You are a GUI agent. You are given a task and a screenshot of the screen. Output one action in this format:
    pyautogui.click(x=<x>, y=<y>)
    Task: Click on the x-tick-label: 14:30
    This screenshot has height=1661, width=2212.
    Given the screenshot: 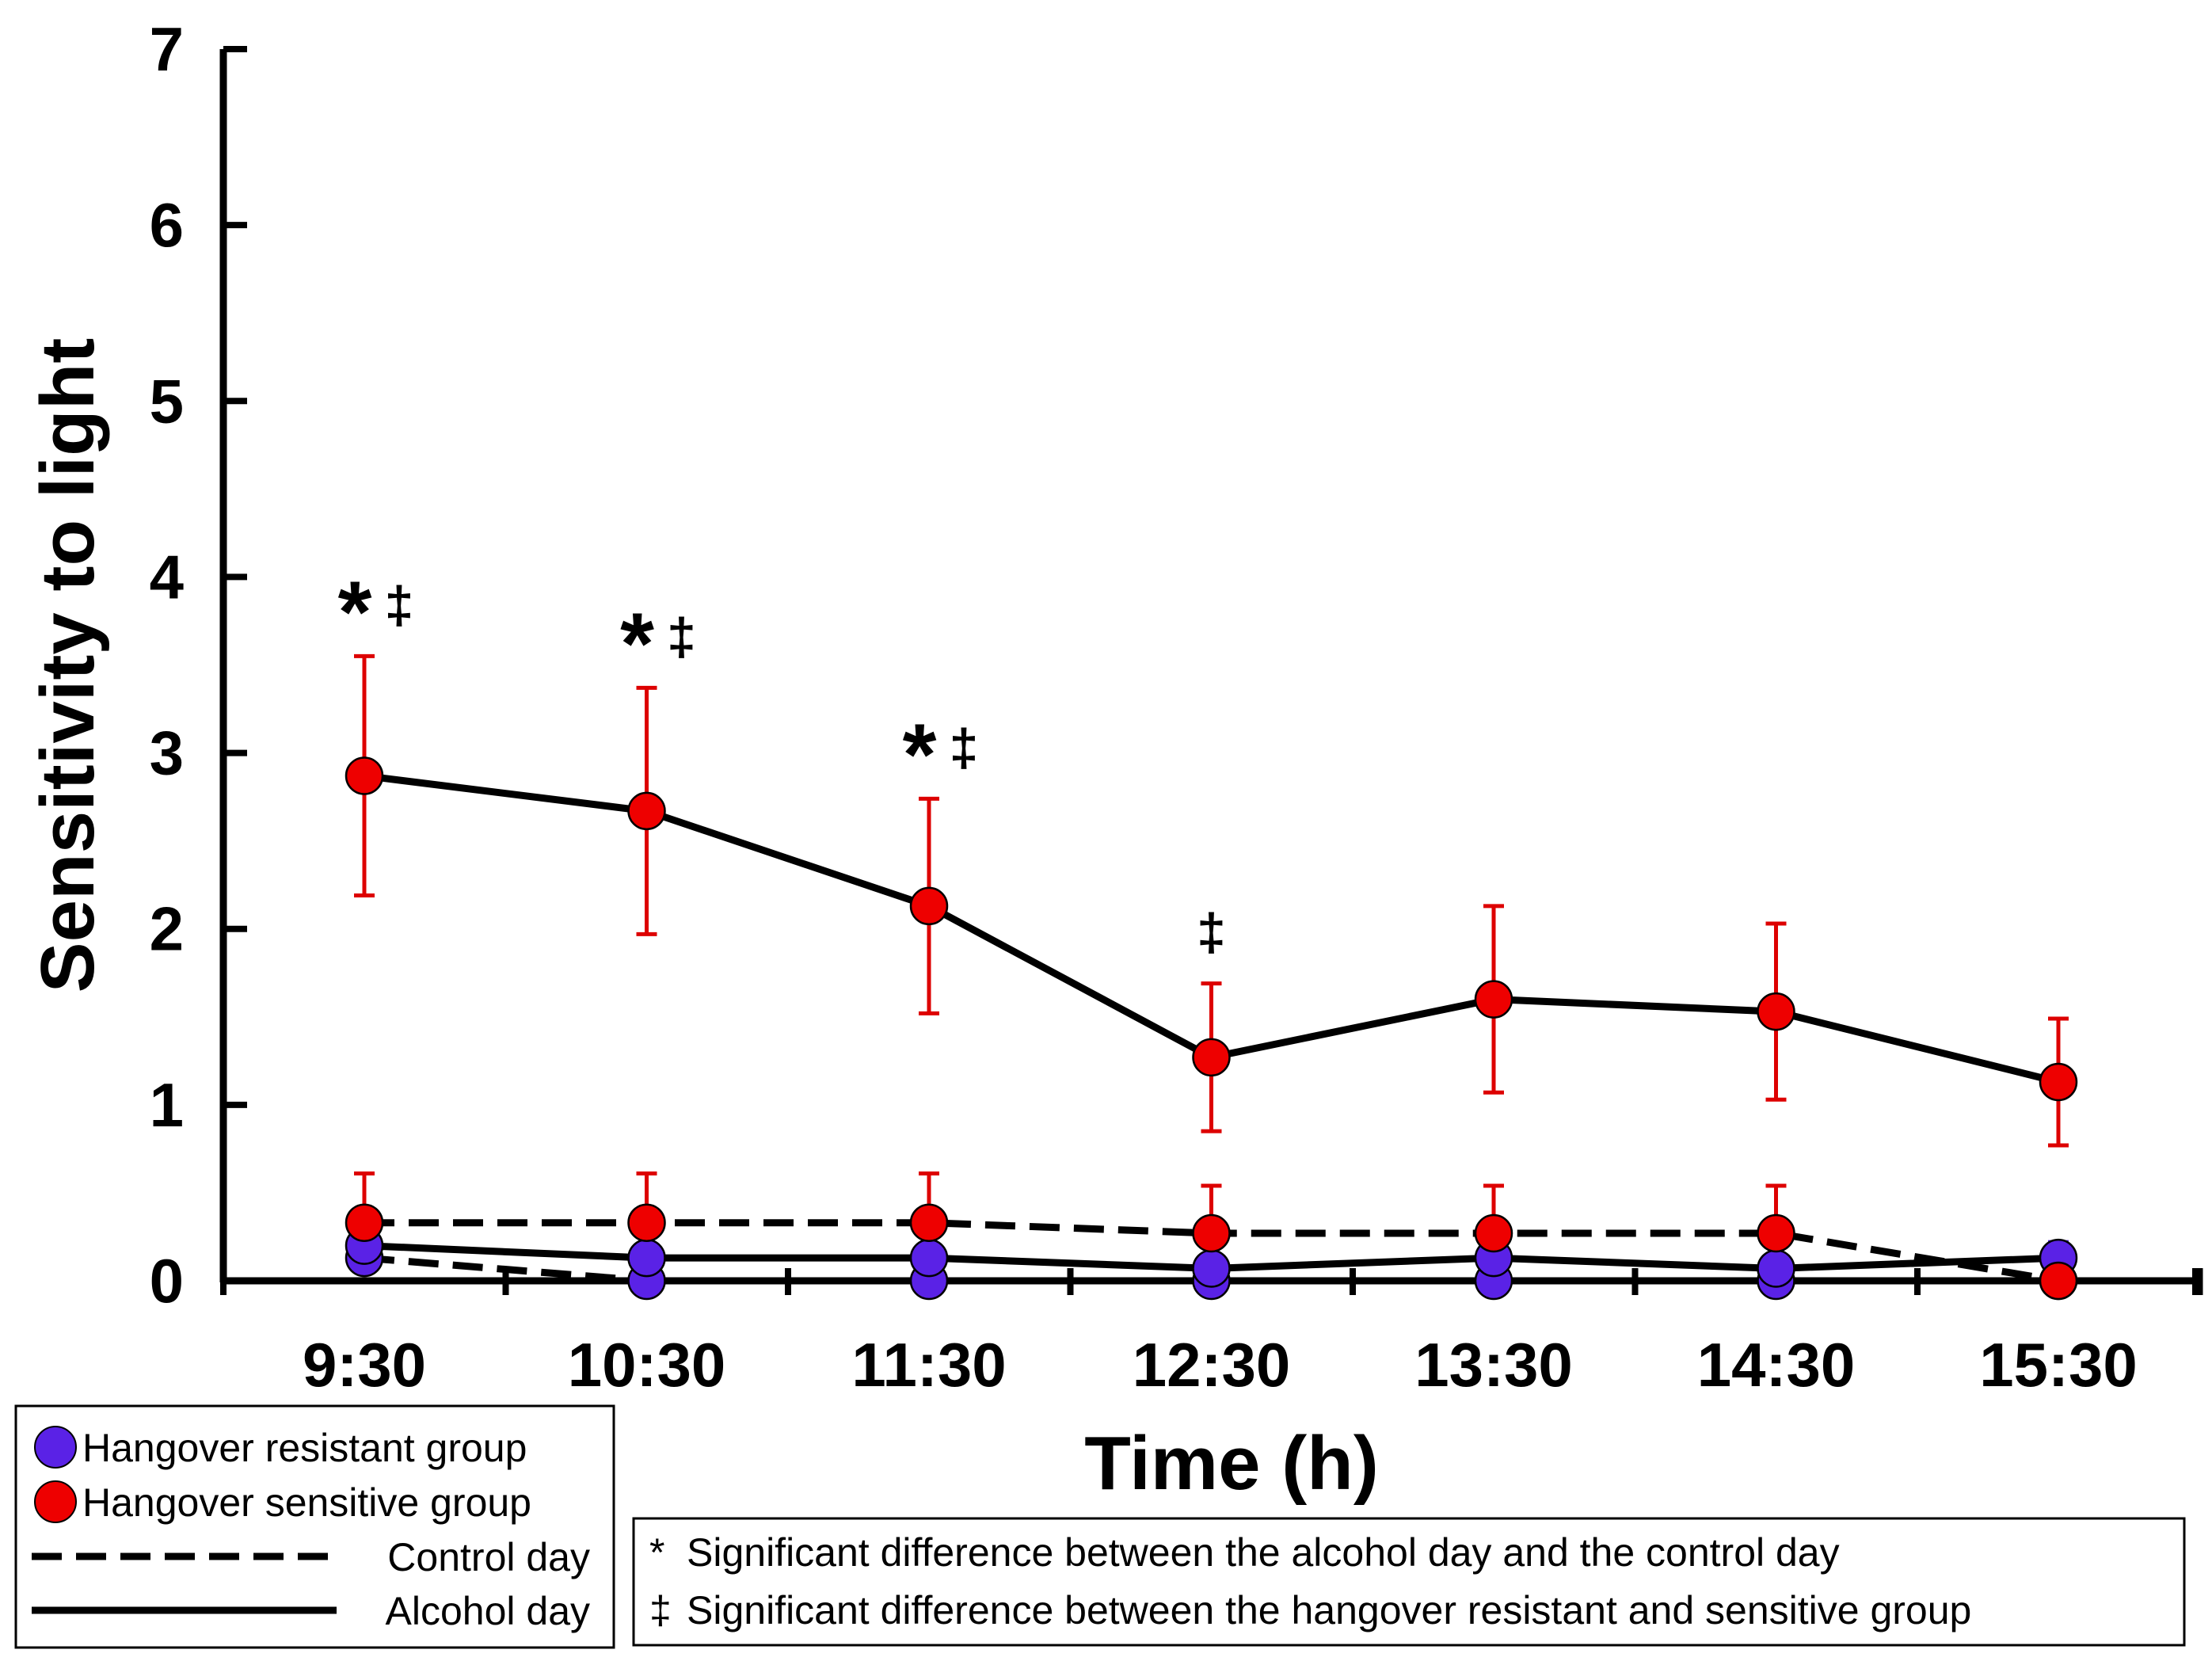 What is the action you would take?
    pyautogui.click(x=1776, y=1365)
    